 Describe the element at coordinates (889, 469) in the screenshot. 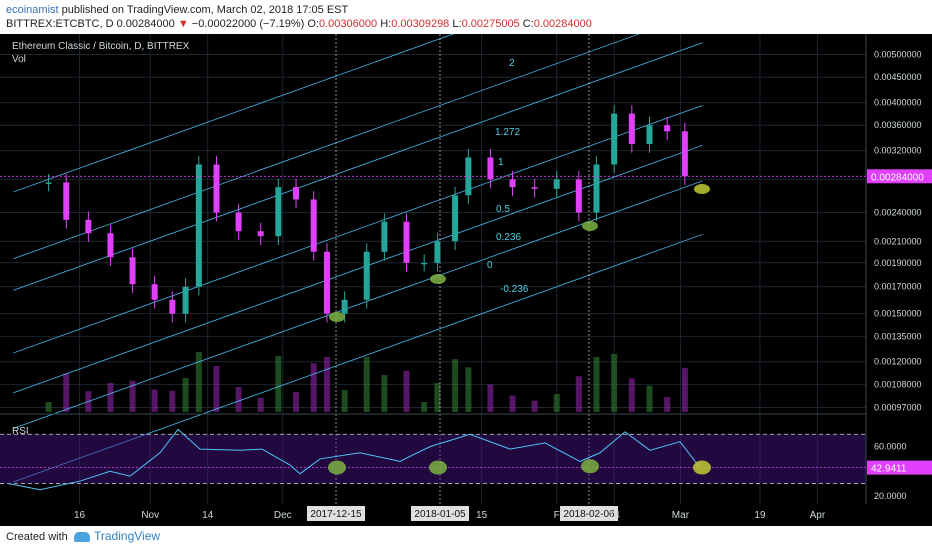

I see `rsi-last-label: 42.9411` at that location.